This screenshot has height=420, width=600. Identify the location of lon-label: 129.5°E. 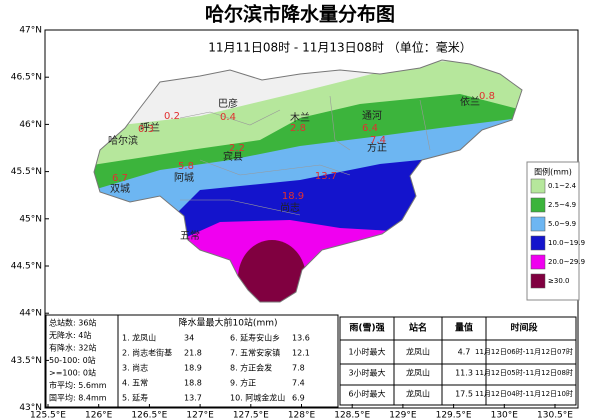
(454, 415).